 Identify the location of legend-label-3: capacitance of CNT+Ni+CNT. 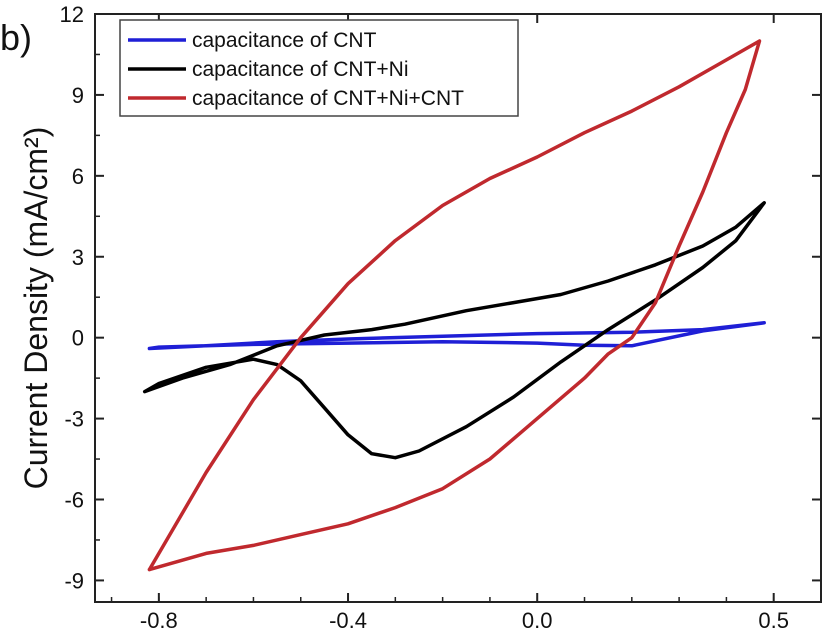
(328, 98).